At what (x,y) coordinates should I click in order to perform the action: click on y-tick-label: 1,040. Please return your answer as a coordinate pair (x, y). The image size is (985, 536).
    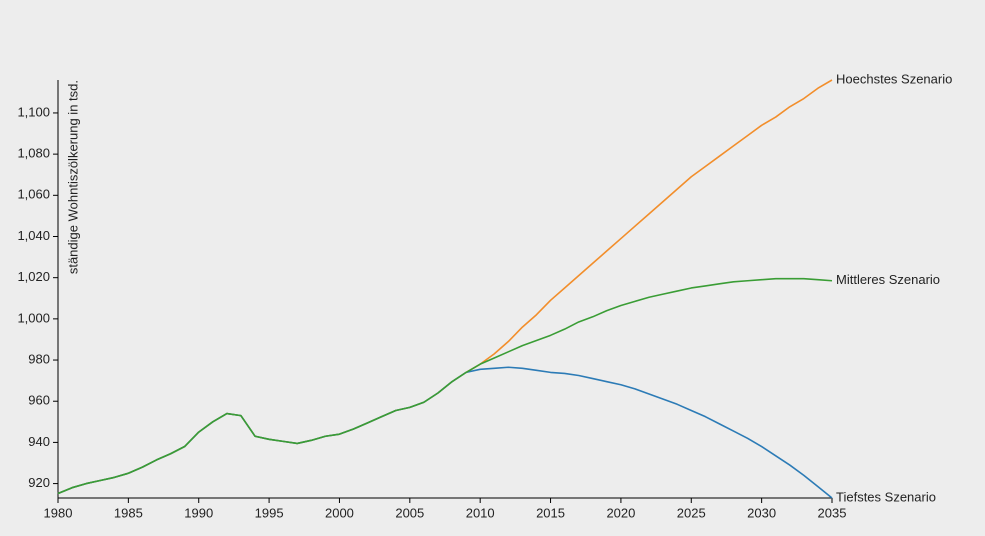
    Looking at the image, I should click on (33, 235).